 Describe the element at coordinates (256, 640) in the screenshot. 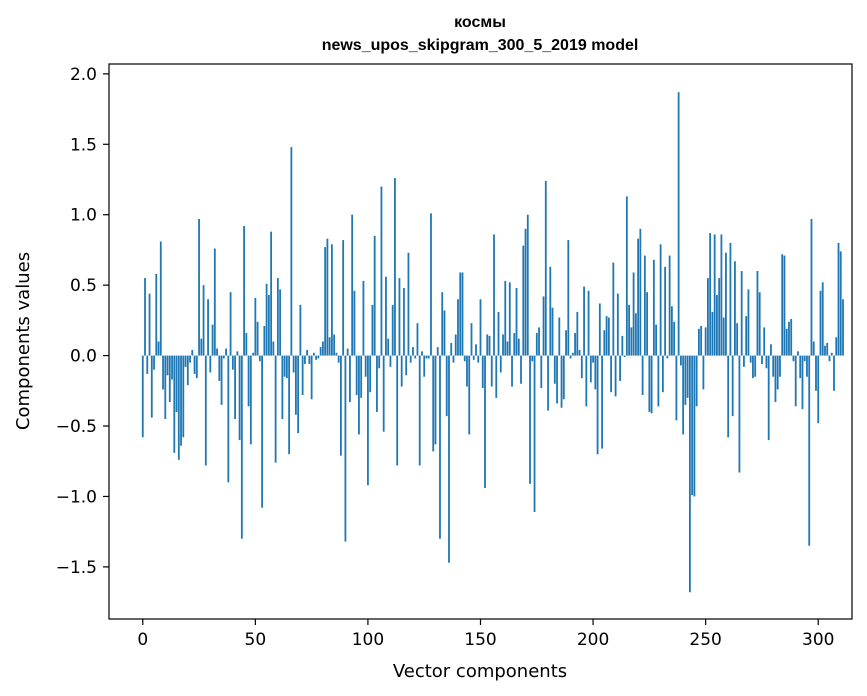

I see `x-tick-label: 50` at that location.